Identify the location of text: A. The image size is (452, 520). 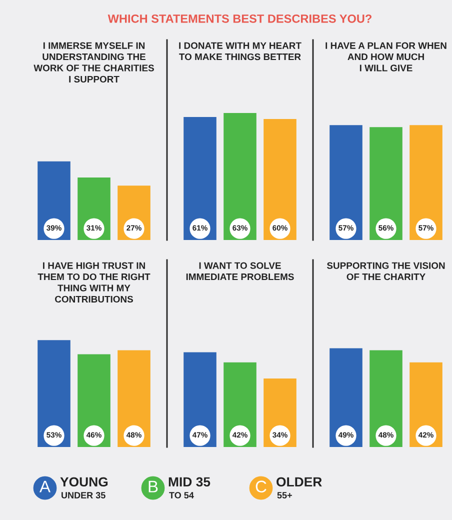
(45, 486).